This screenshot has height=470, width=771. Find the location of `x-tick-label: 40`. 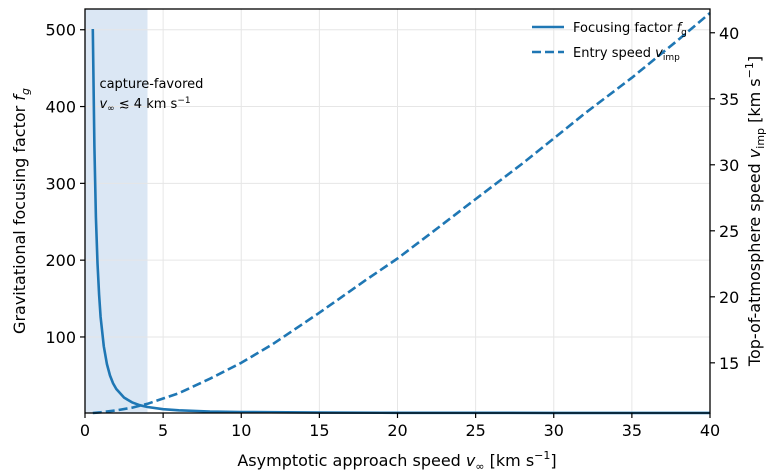

x-tick-label: 40 is located at coordinates (710, 430).